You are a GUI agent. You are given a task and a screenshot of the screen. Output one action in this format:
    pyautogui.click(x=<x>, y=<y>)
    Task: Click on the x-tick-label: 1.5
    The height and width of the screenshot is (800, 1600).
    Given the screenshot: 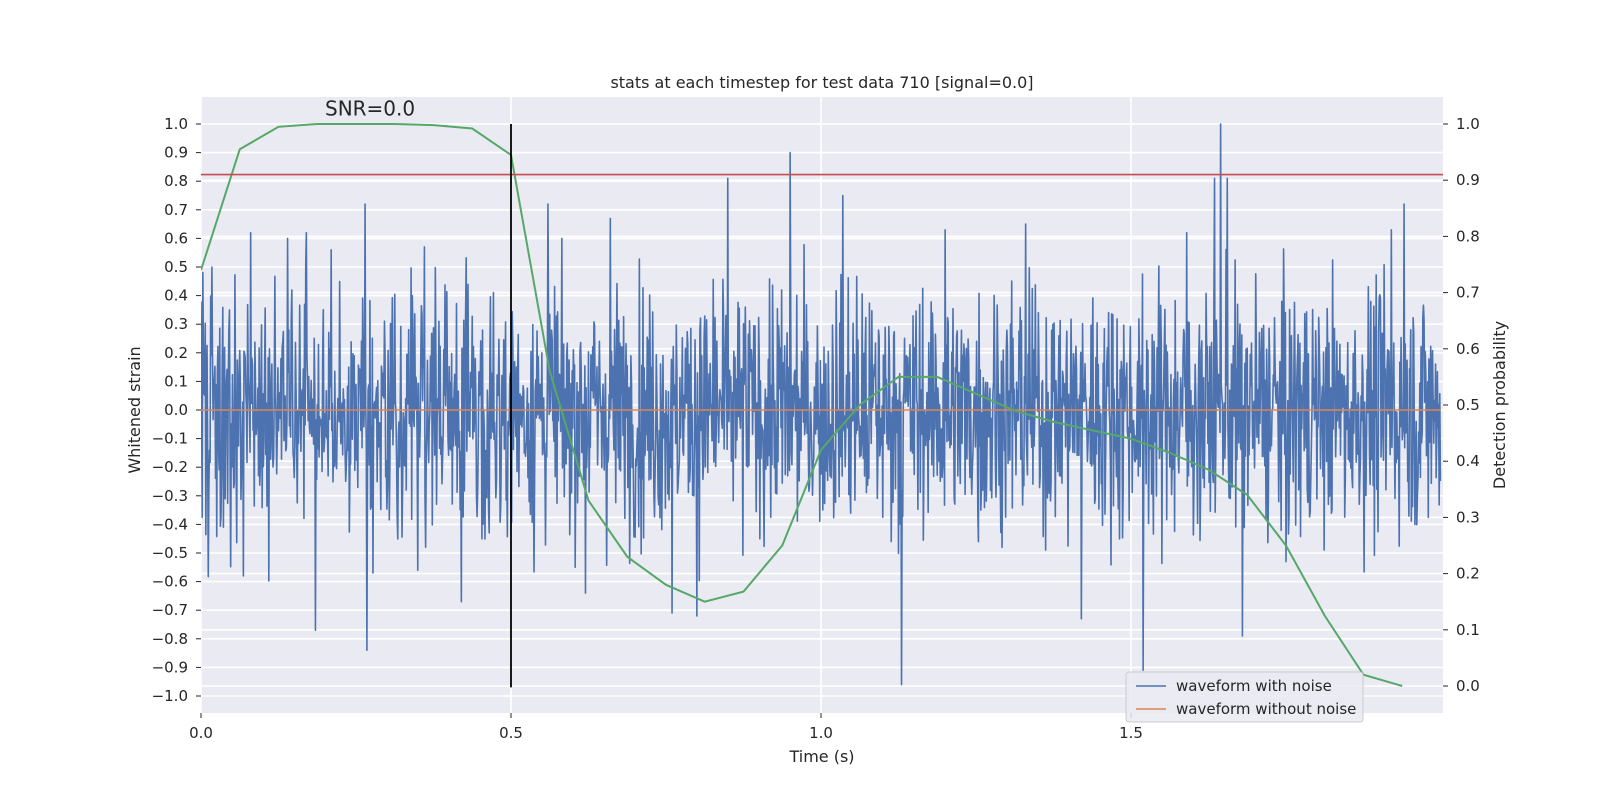 What is the action you would take?
    pyautogui.click(x=1131, y=733)
    